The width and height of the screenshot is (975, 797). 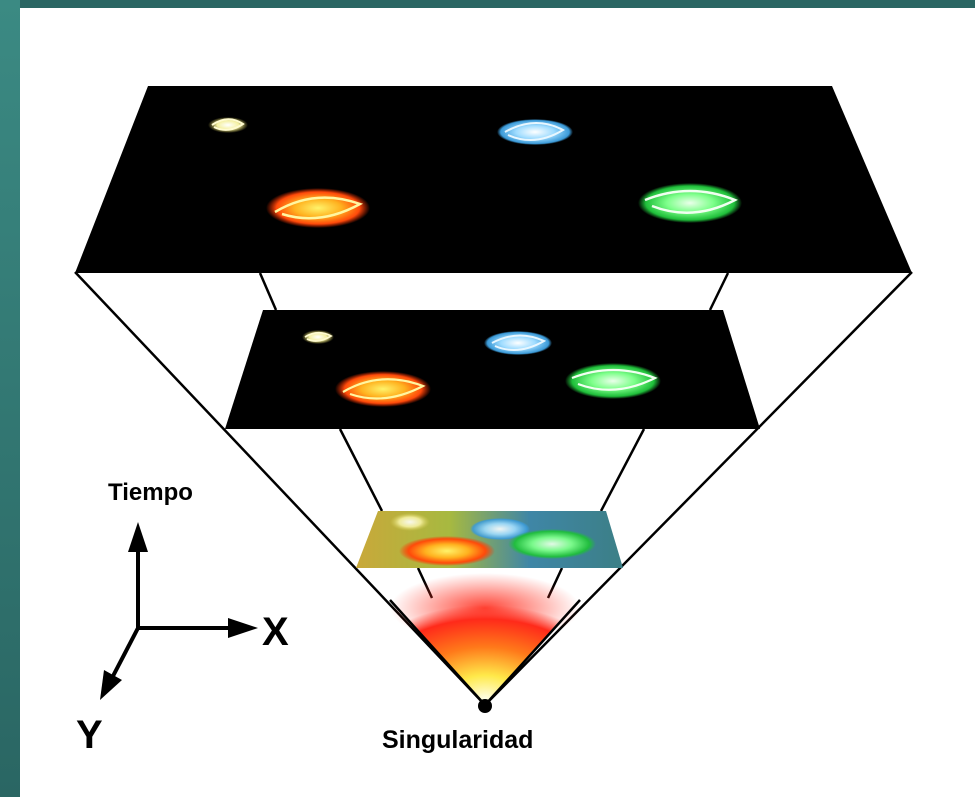 What do you see at coordinates (243, 628) in the screenshot?
I see `x-axis-arrowhead` at bounding box center [243, 628].